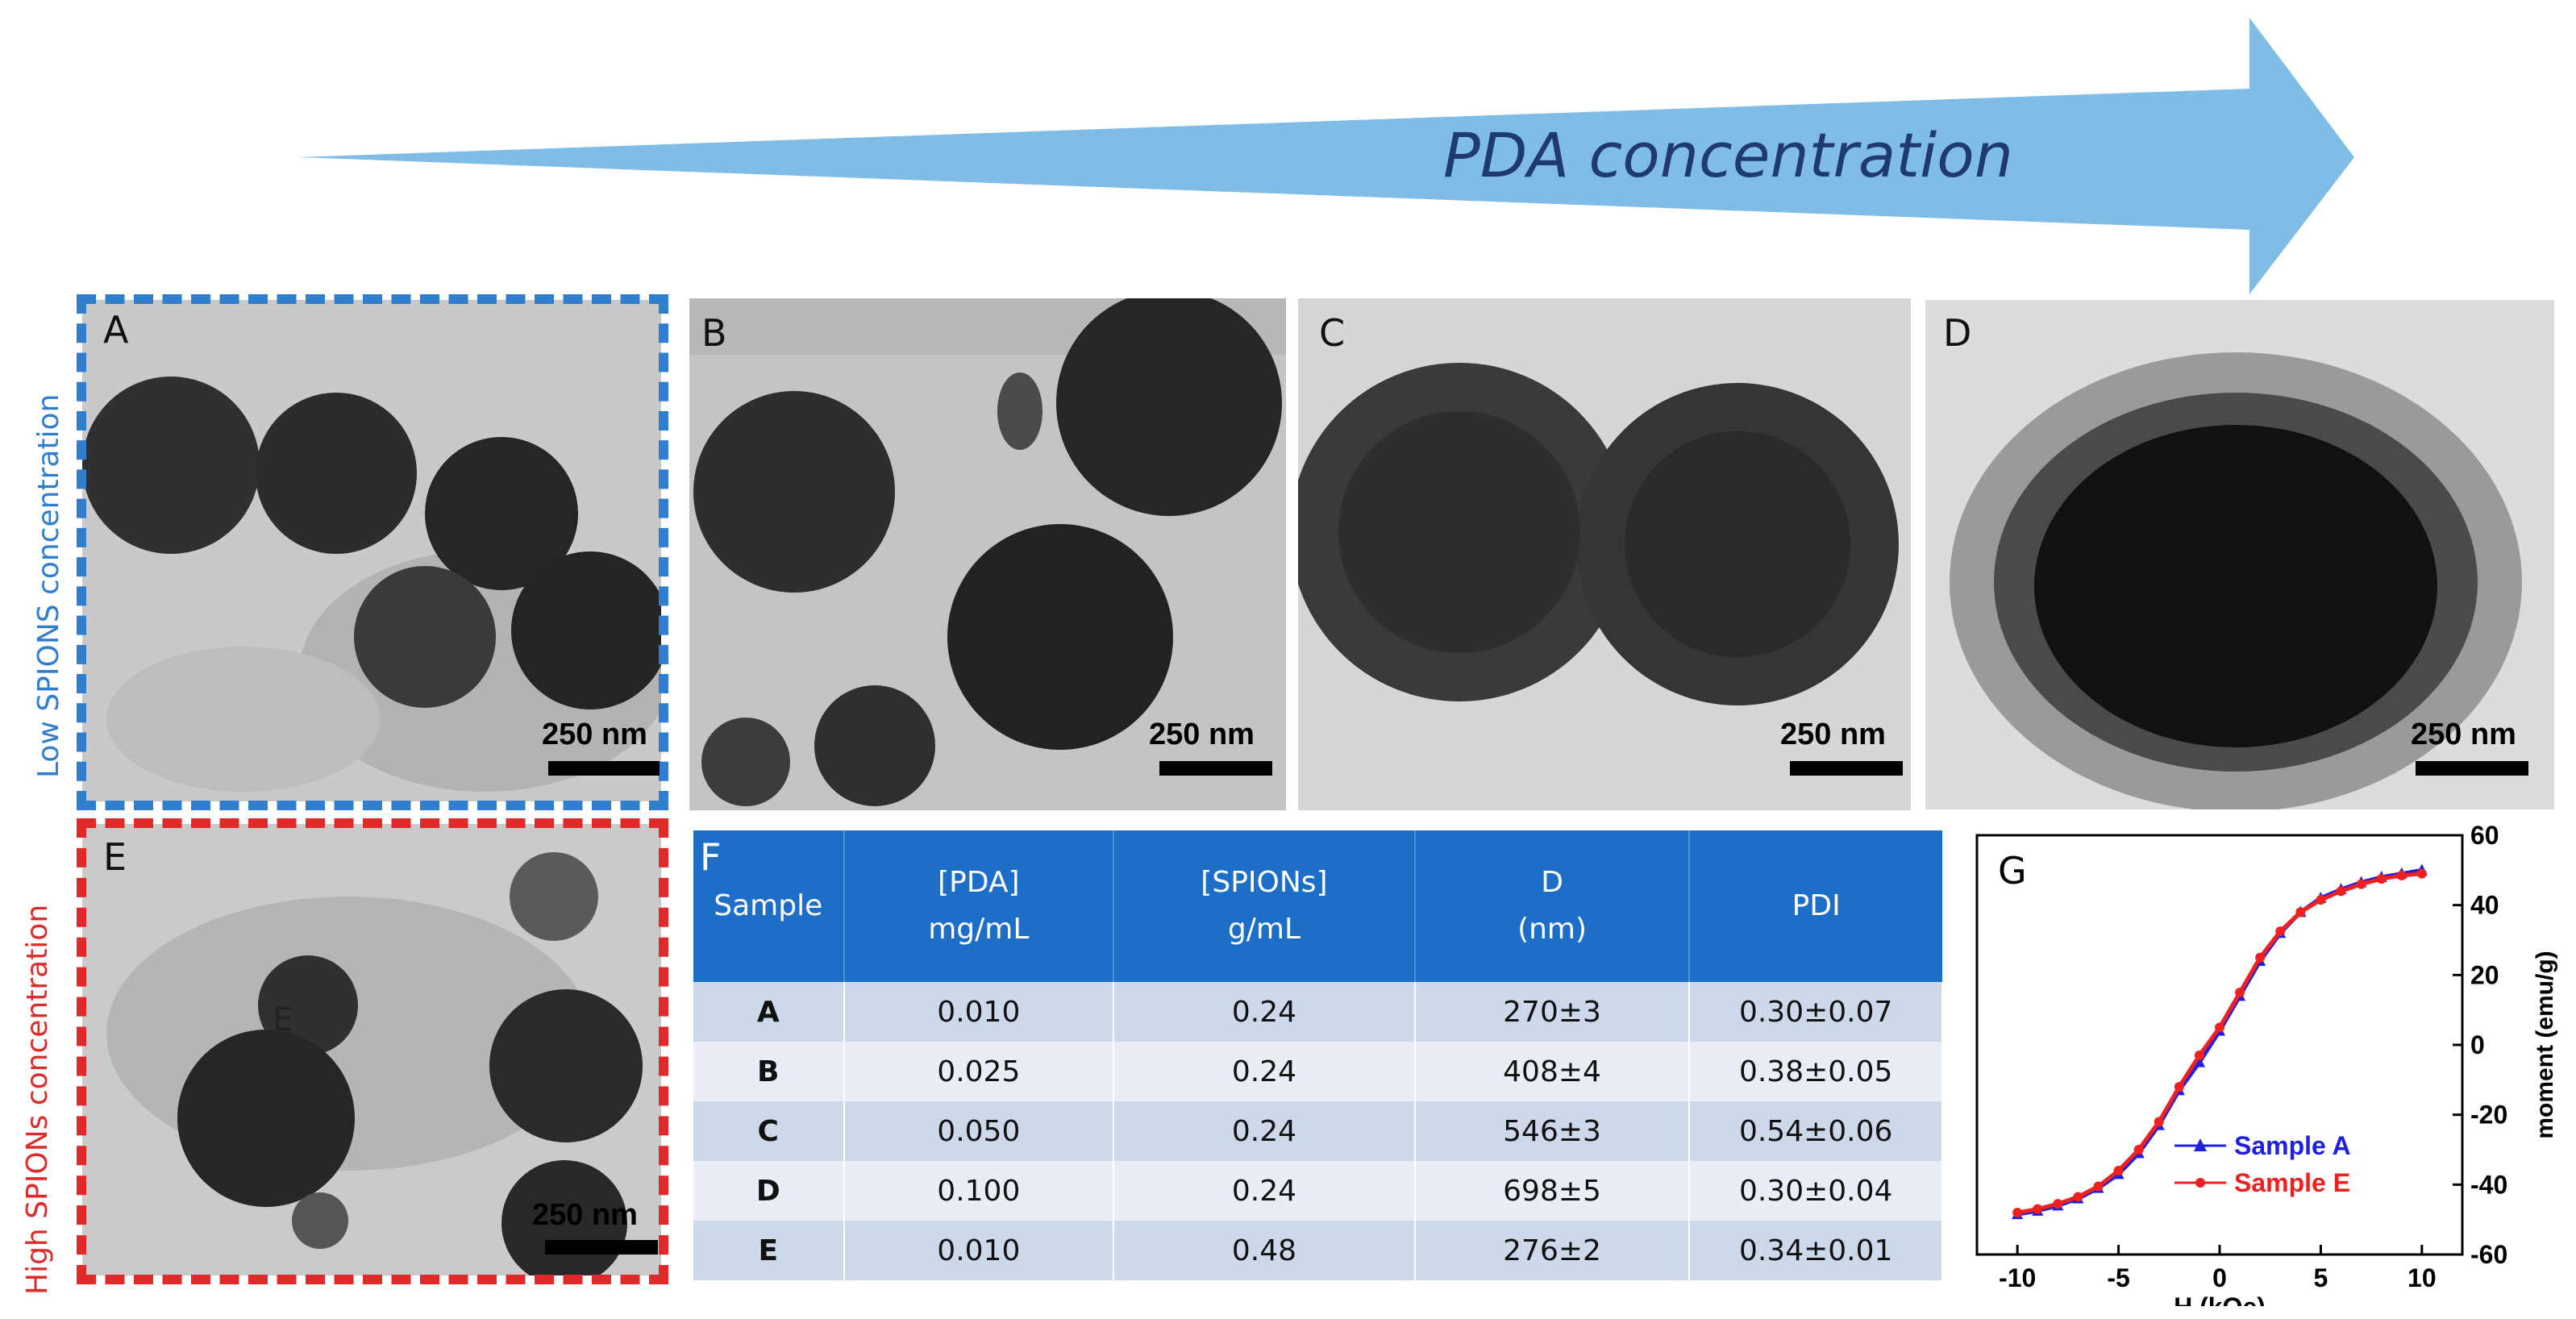  I want to click on legend-marker, so click(2200, 1144).